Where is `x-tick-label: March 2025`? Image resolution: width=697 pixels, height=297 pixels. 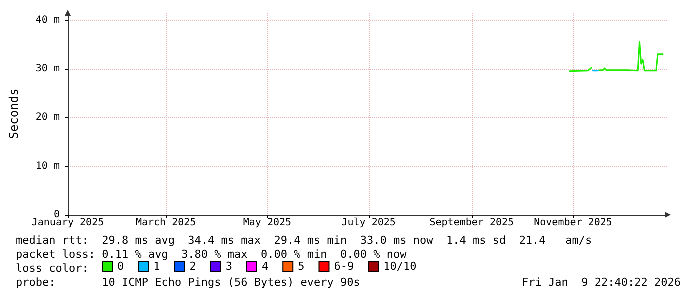 x-tick-label: March 2025 is located at coordinates (166, 223).